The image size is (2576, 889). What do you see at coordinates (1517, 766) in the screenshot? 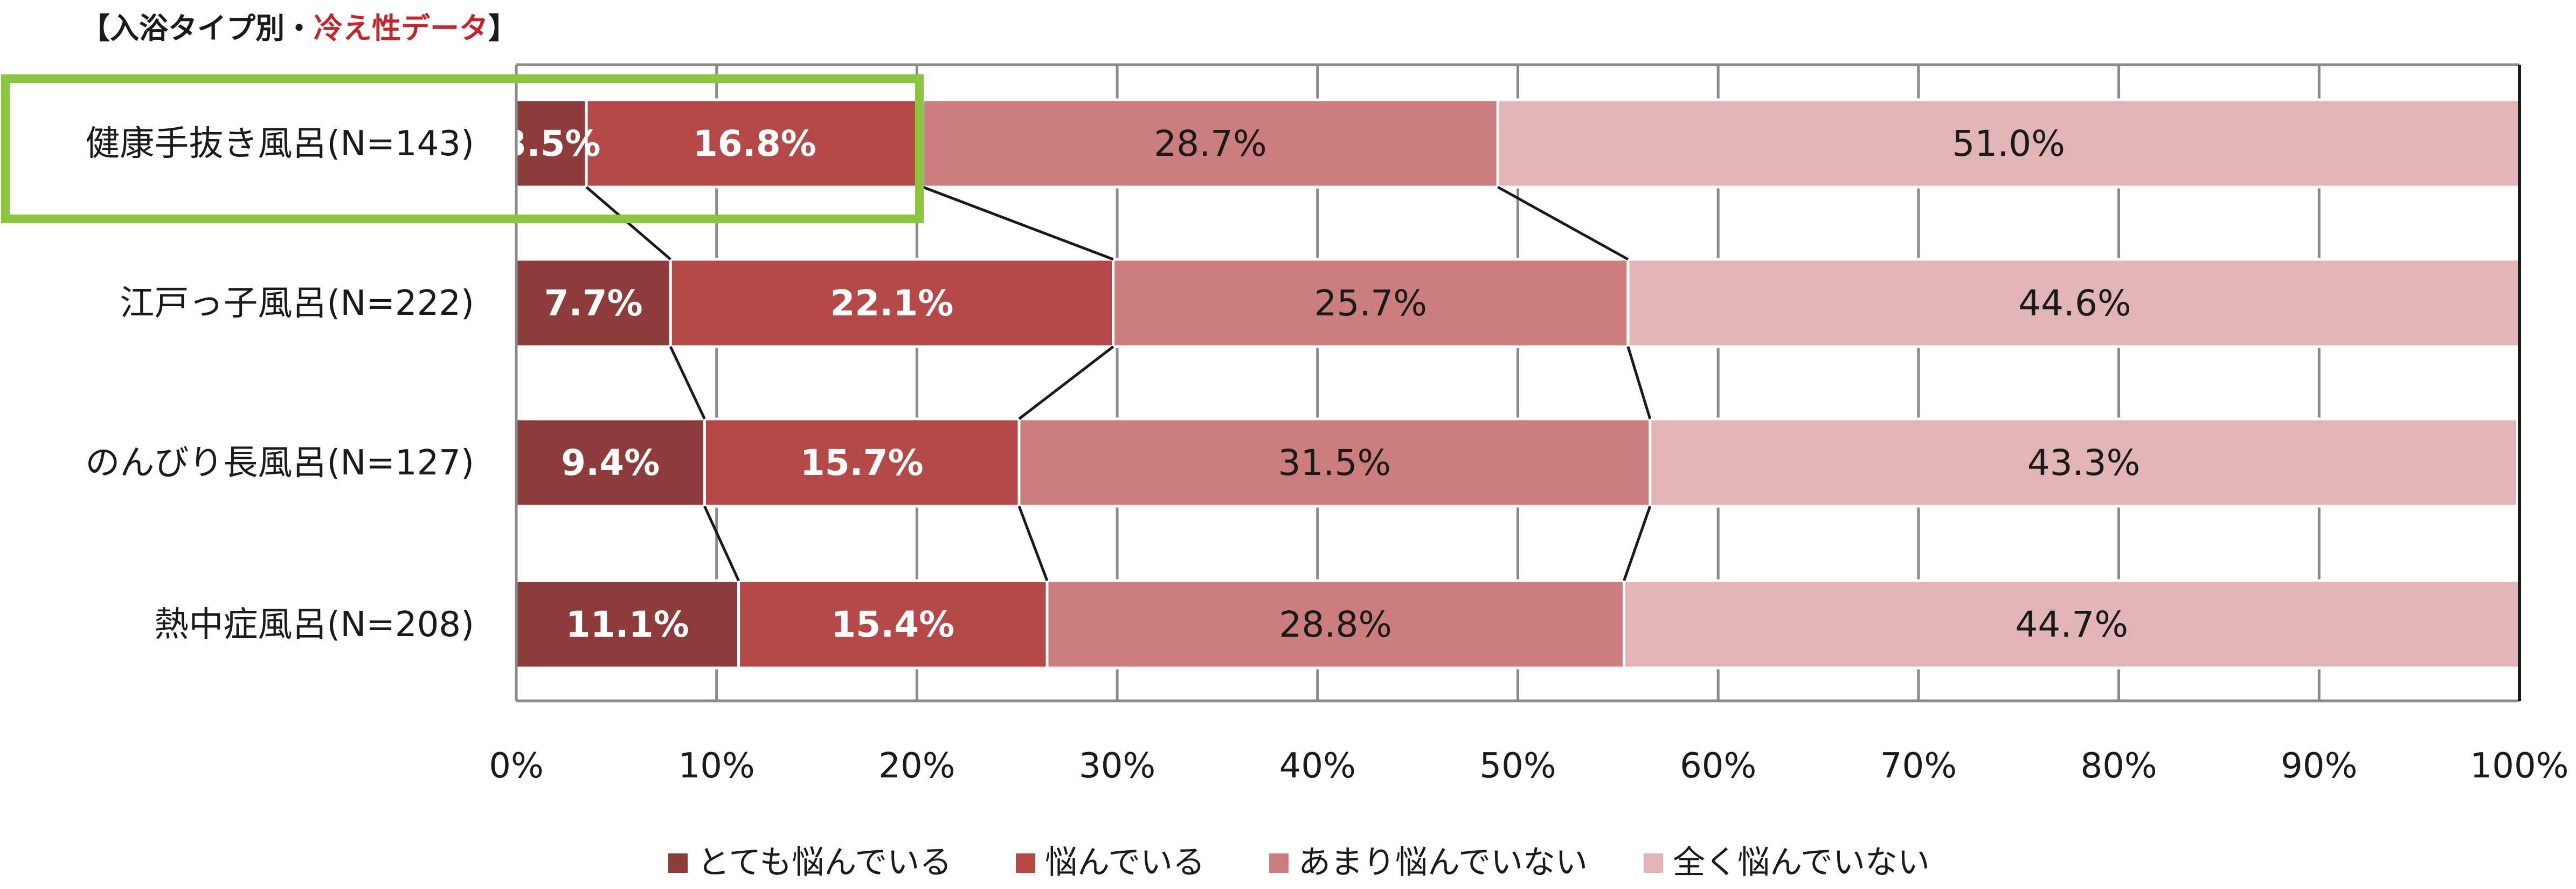
I see `x-tick-label: 50%` at bounding box center [1517, 766].